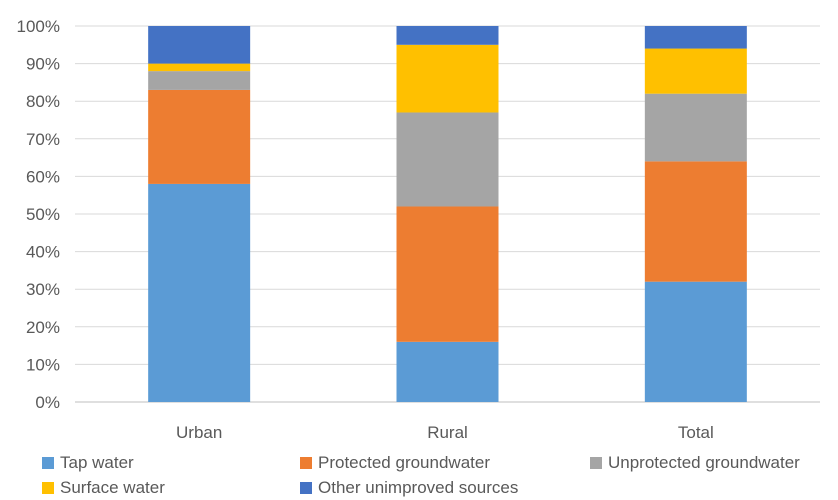 This screenshot has height=500, width=838. Describe the element at coordinates (43, 327) in the screenshot. I see `y-tick-label: 20%` at that location.